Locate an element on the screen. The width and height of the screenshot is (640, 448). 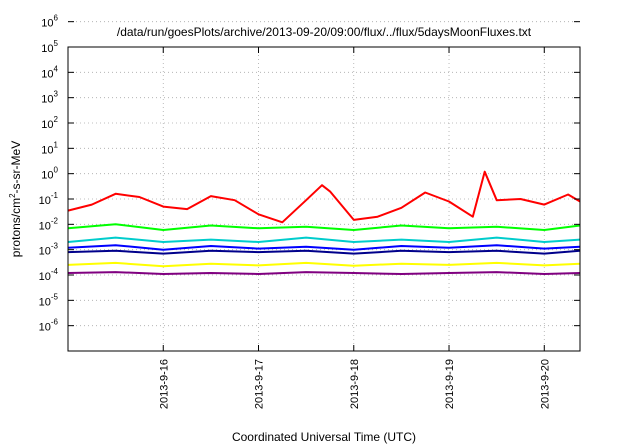
y-tick-label: 10⁻² is located at coordinates (49, 224).